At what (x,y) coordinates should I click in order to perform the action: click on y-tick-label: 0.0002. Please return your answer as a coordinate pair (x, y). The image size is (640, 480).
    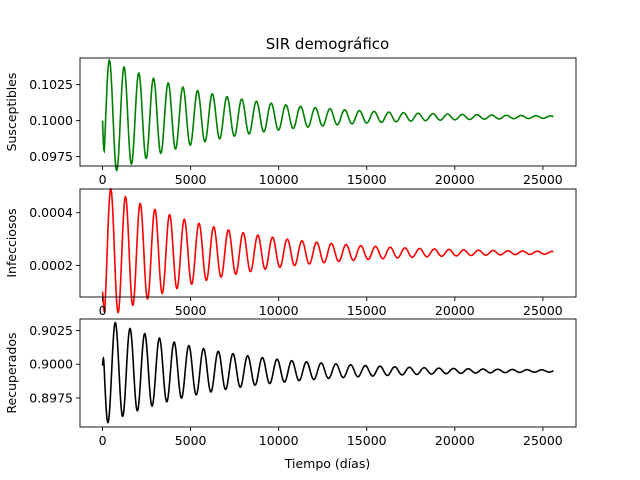
    Looking at the image, I should click on (51, 265).